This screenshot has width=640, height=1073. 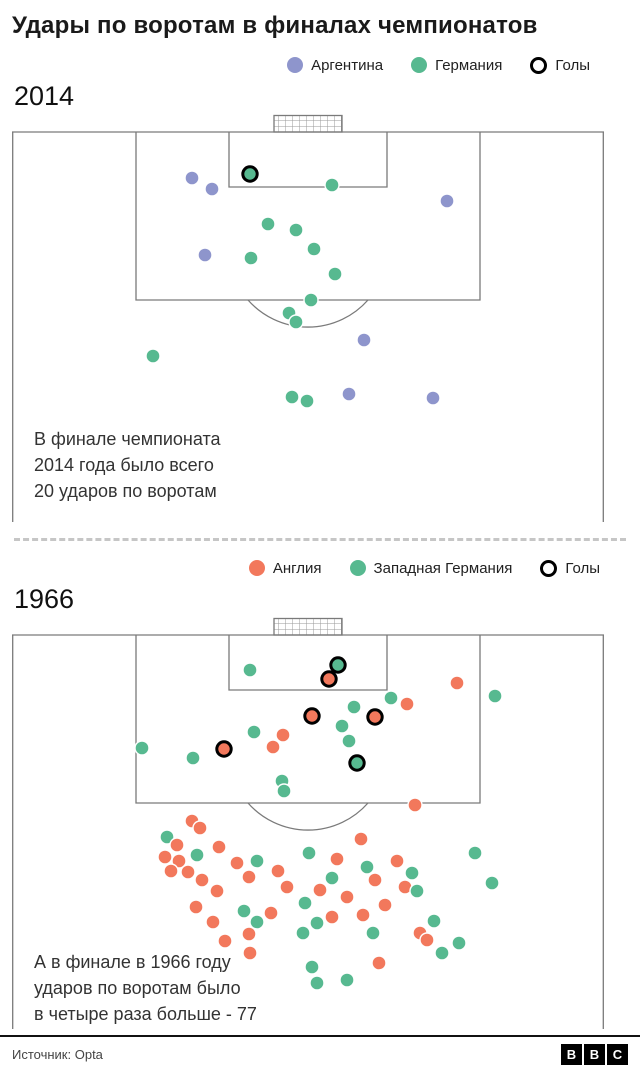 I want to click on west-germany-dot-icon, so click(x=357, y=568).